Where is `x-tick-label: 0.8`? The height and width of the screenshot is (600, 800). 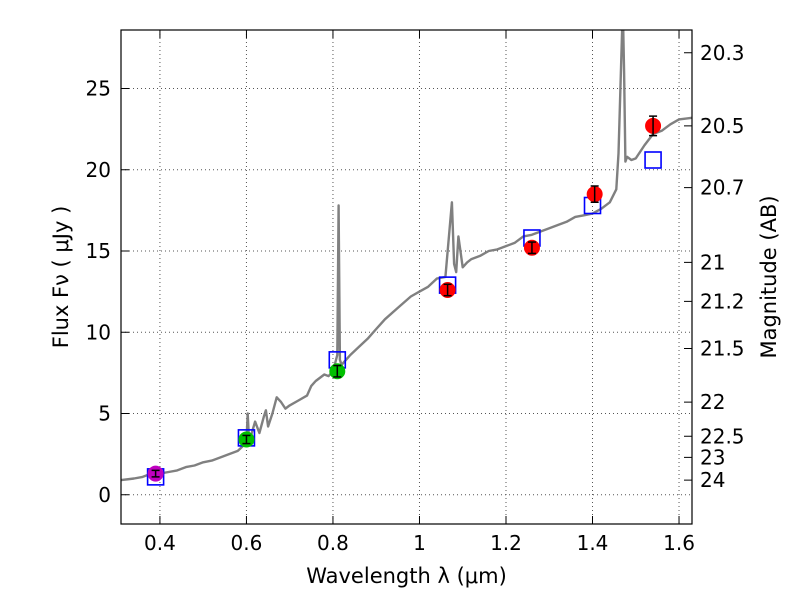
x-tick-label: 0.8 is located at coordinates (333, 543).